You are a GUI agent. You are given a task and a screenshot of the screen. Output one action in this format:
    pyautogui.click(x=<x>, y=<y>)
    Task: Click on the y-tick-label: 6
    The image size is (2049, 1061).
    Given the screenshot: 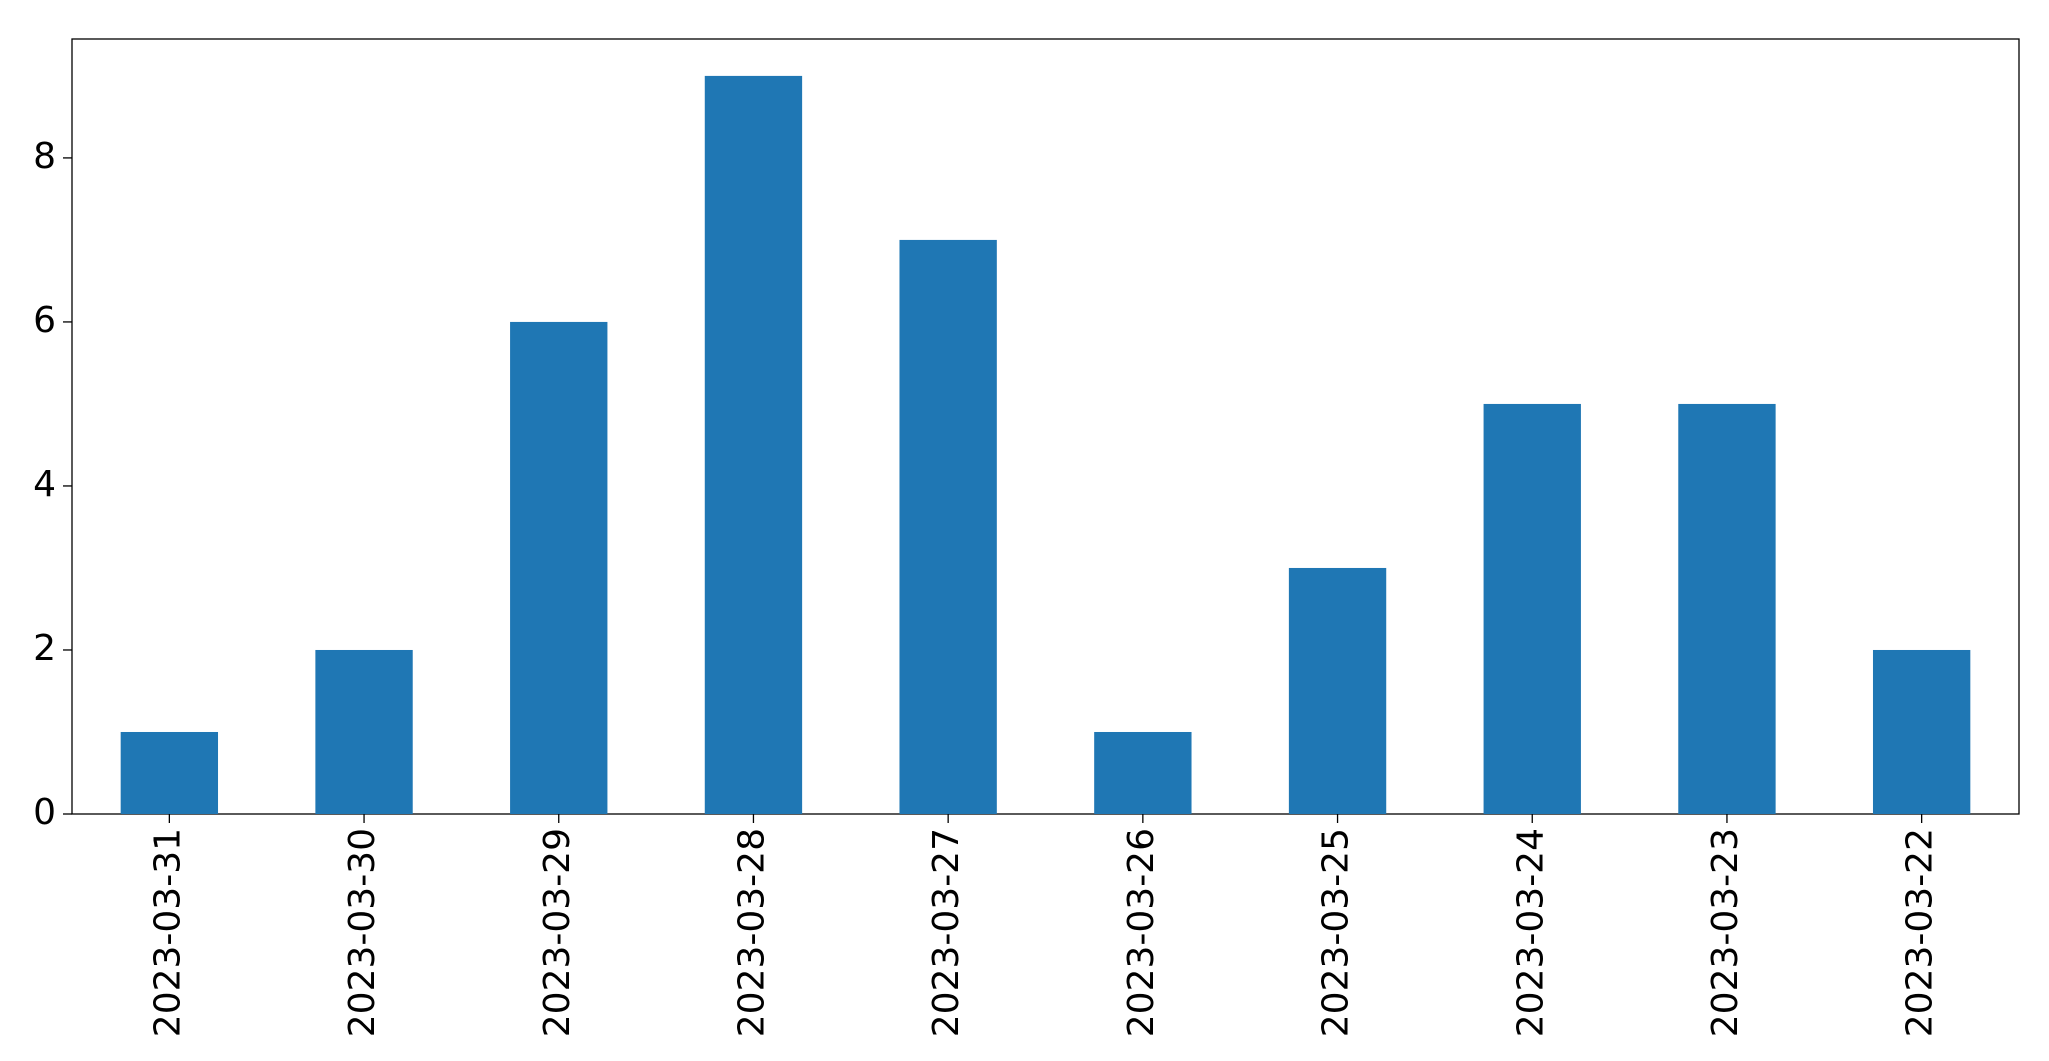 What is the action you would take?
    pyautogui.click(x=44, y=320)
    